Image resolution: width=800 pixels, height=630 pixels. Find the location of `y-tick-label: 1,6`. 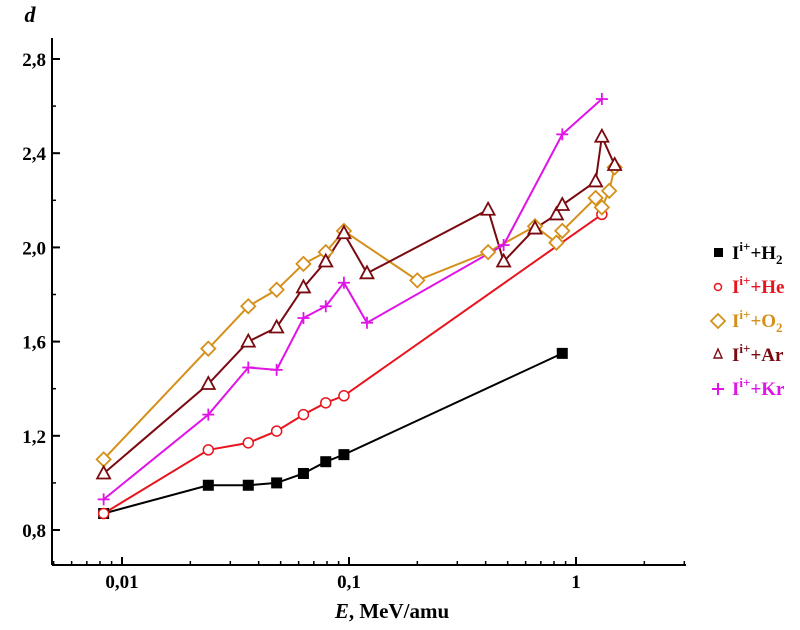

y-tick-label: 1,6 is located at coordinates (34, 343).